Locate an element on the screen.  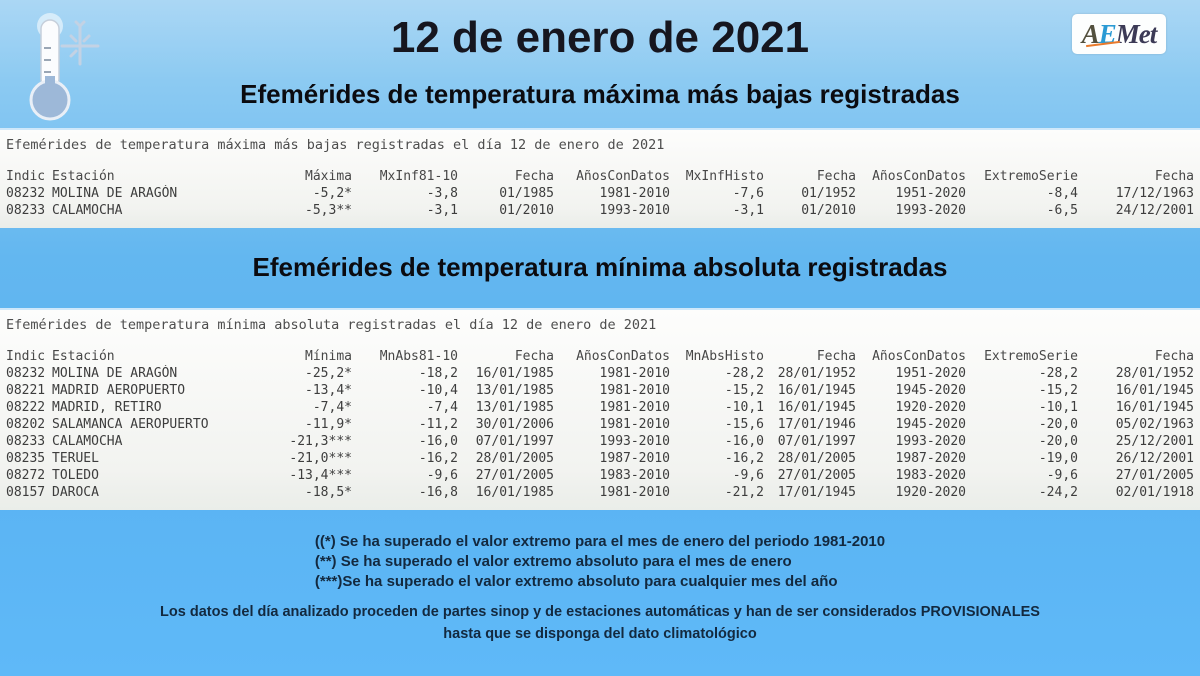
table-cell: -6,5 is located at coordinates (1062, 210).